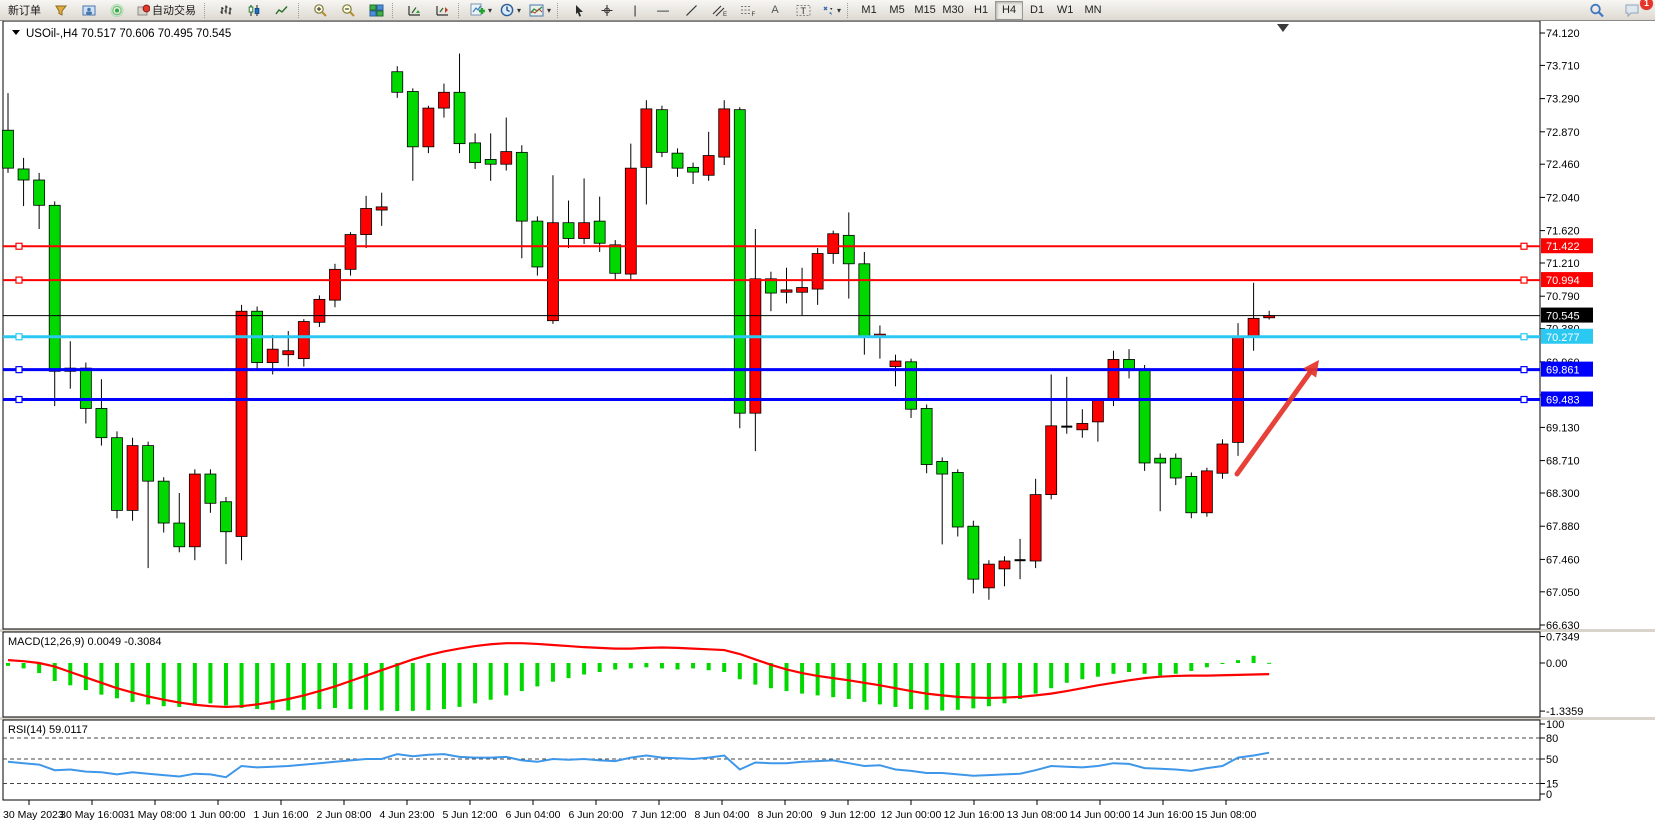 This screenshot has width=1655, height=826. Describe the element at coordinates (722, 815) in the screenshot. I see `svg-text: 8 Jun 04:00` at that location.